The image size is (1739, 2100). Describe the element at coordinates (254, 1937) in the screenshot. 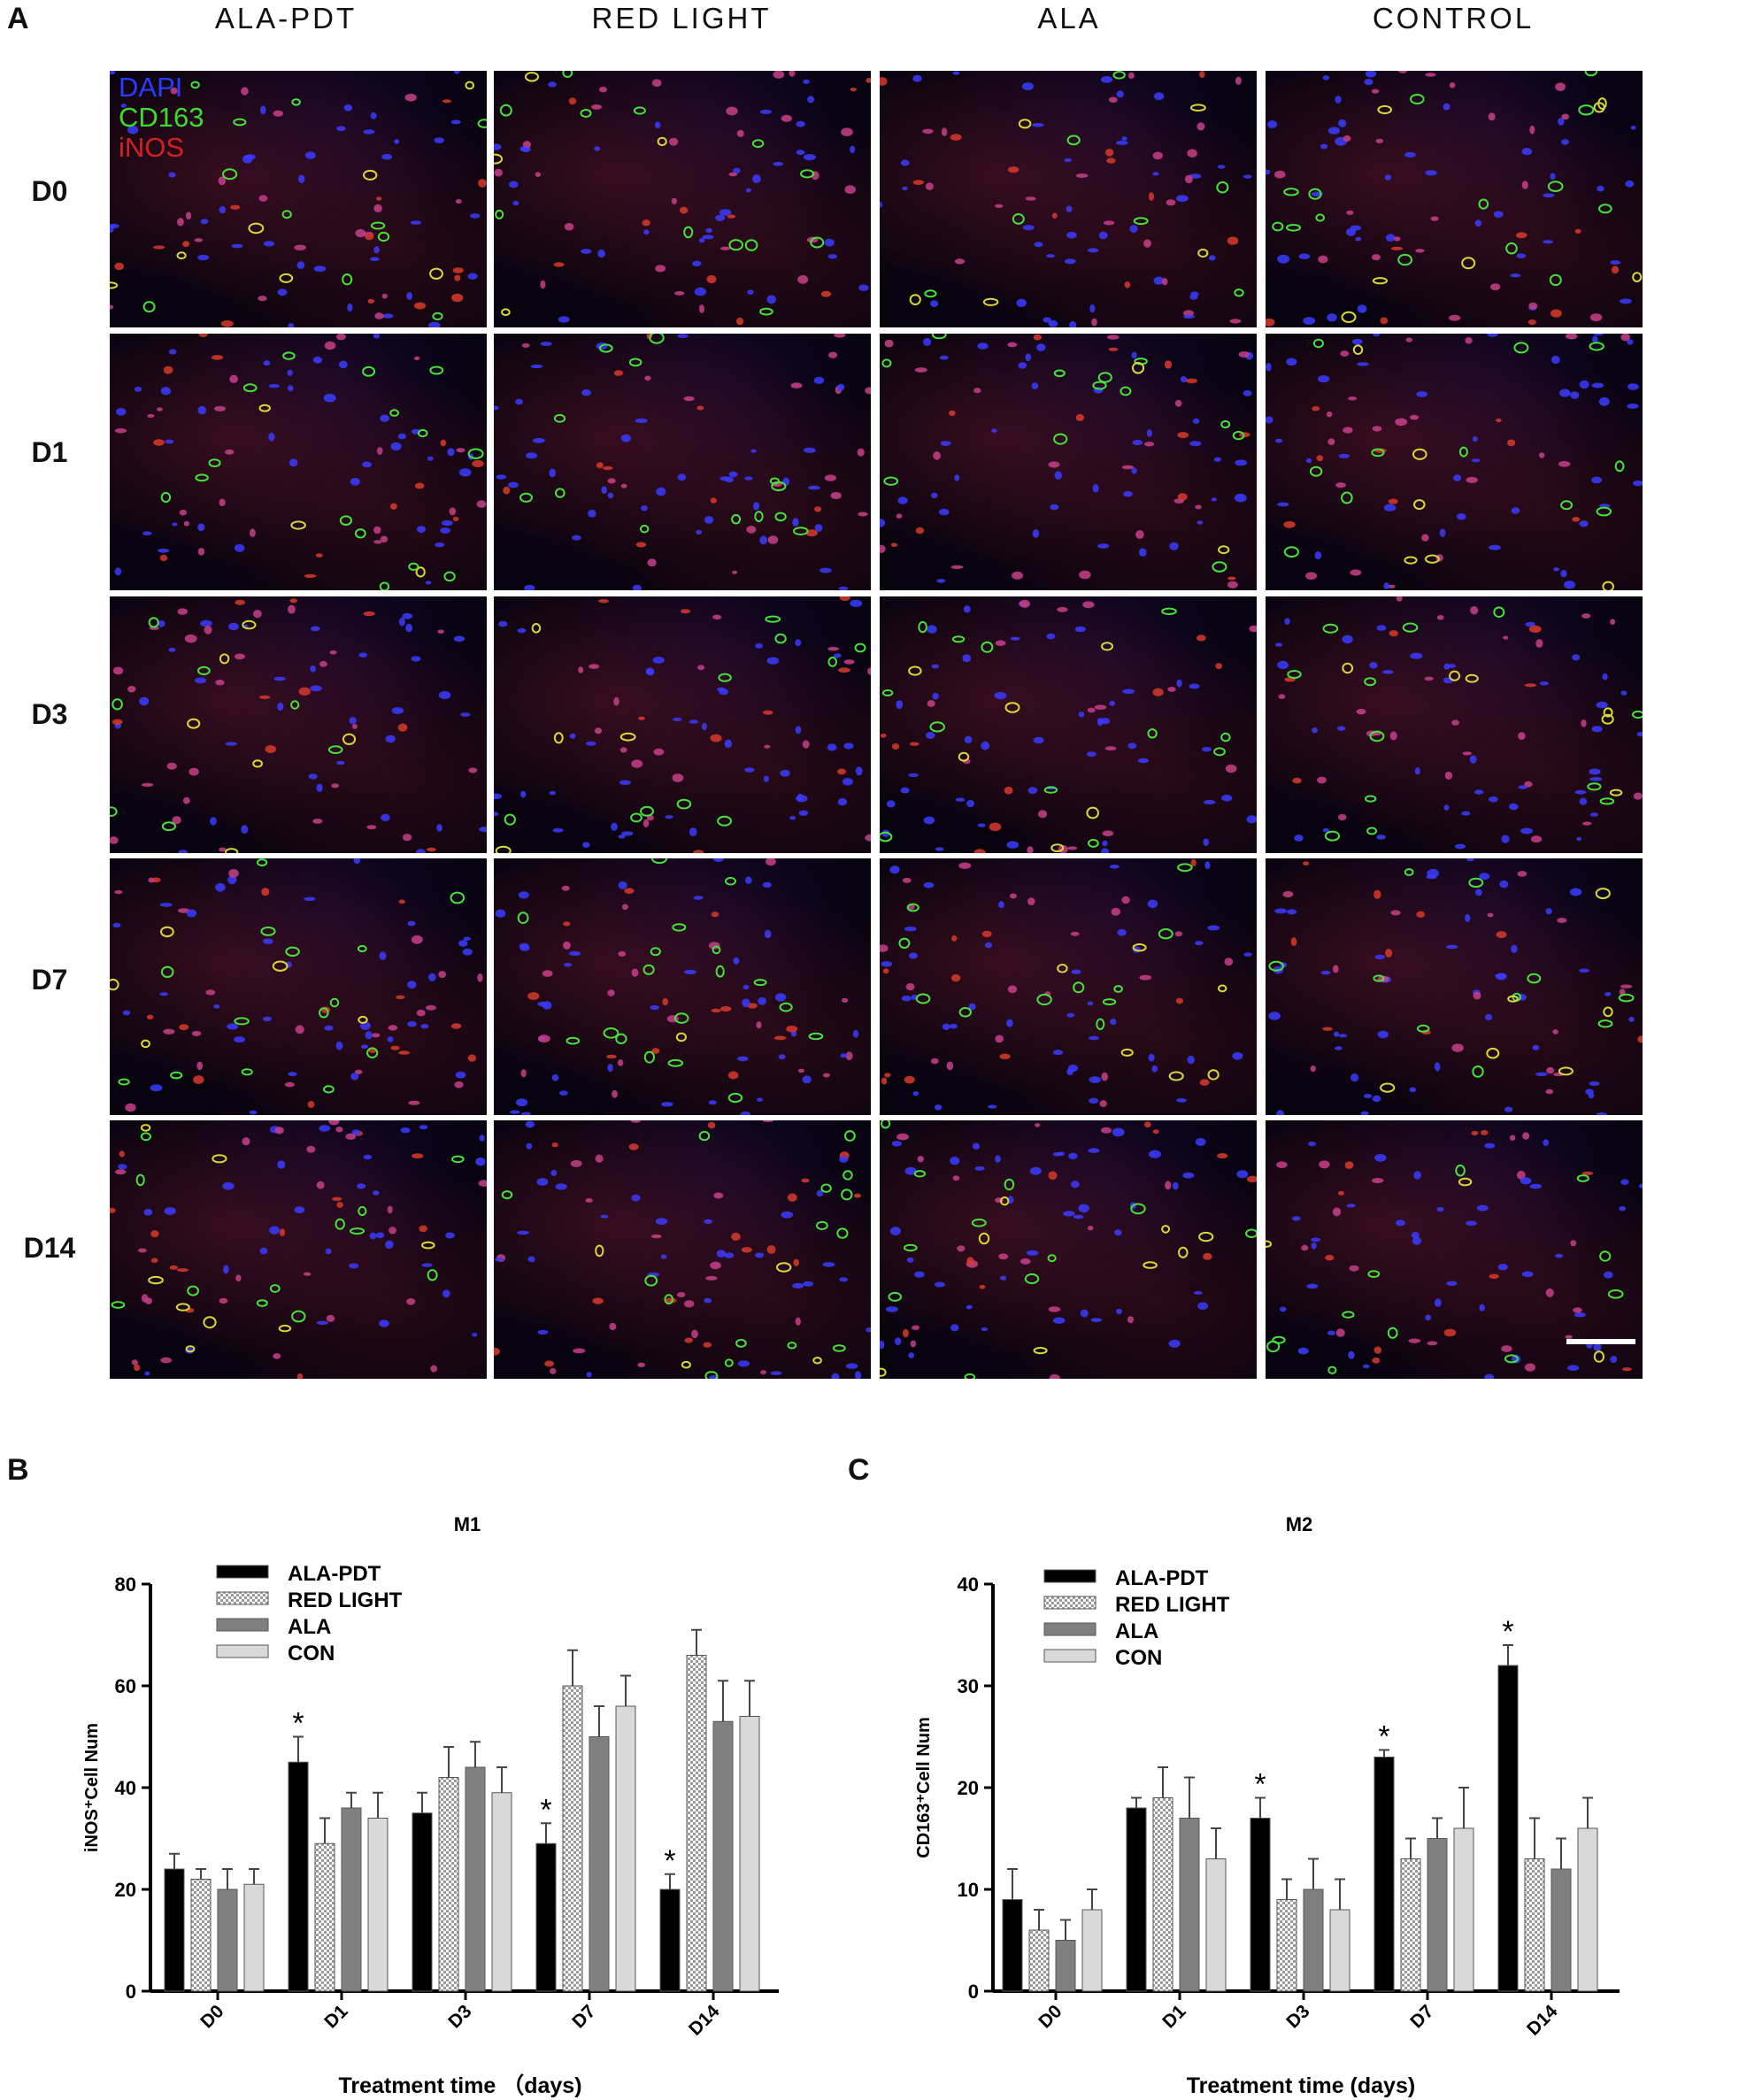

I see `m1-bar-d0-con` at that location.